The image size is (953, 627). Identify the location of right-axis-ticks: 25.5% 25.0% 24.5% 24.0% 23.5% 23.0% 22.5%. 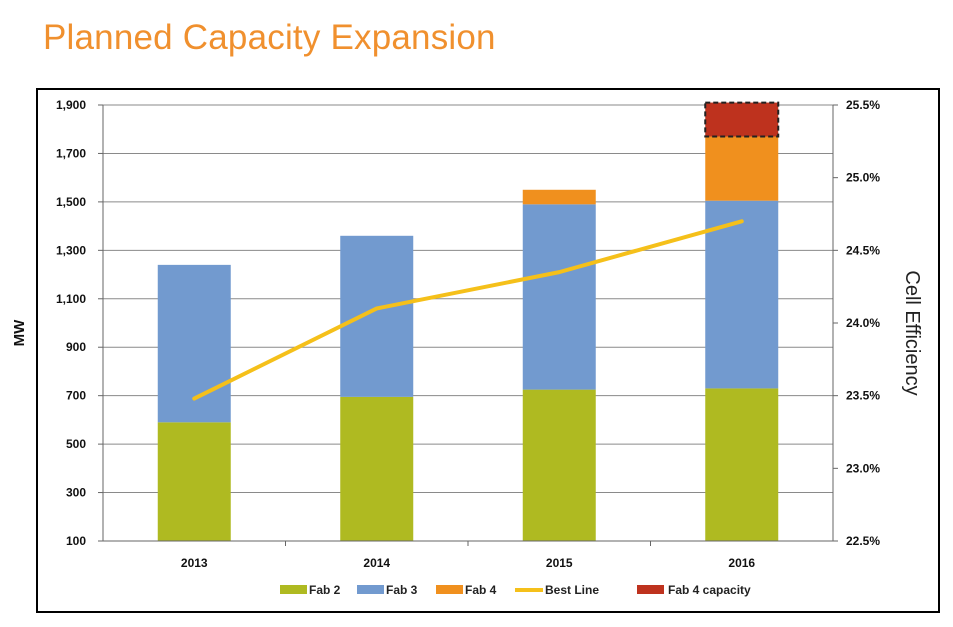
(863, 323).